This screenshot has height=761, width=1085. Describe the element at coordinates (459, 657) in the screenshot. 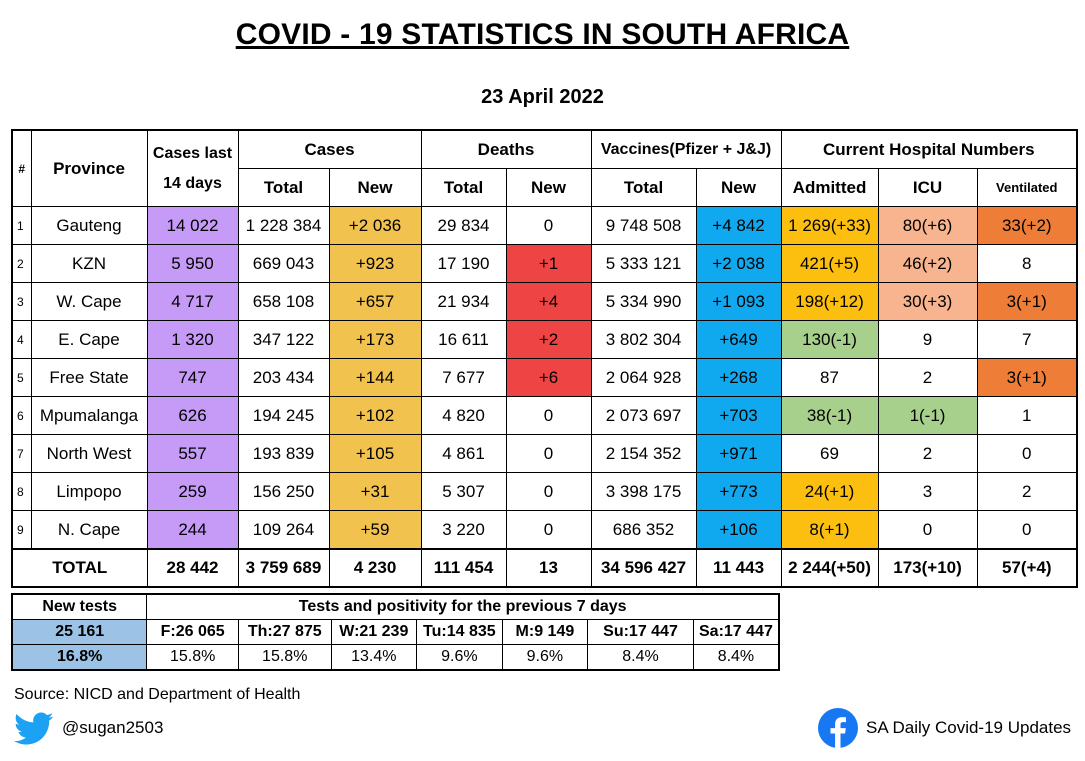

I see `tests-positivity: 9.6%` at that location.